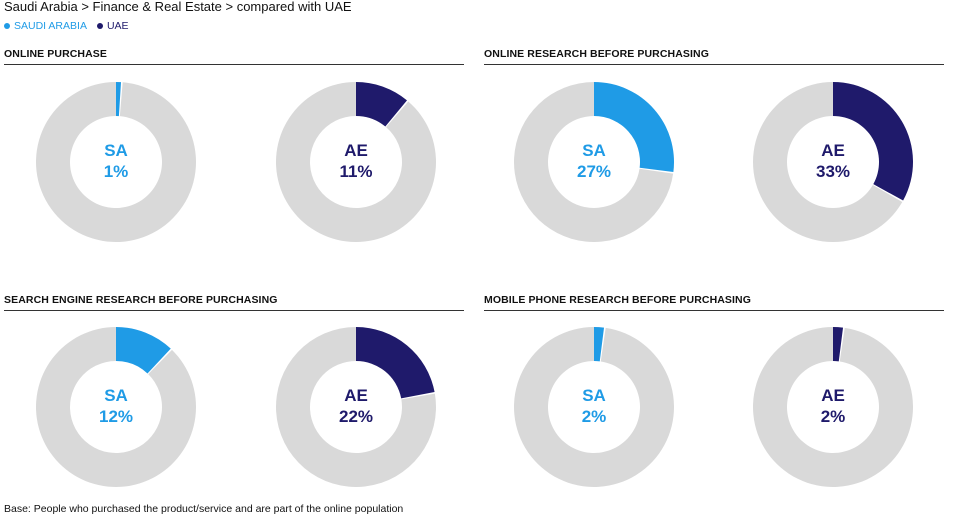 The image size is (954, 524). Describe the element at coordinates (356, 416) in the screenshot. I see `donut-value-label: 22%` at that location.